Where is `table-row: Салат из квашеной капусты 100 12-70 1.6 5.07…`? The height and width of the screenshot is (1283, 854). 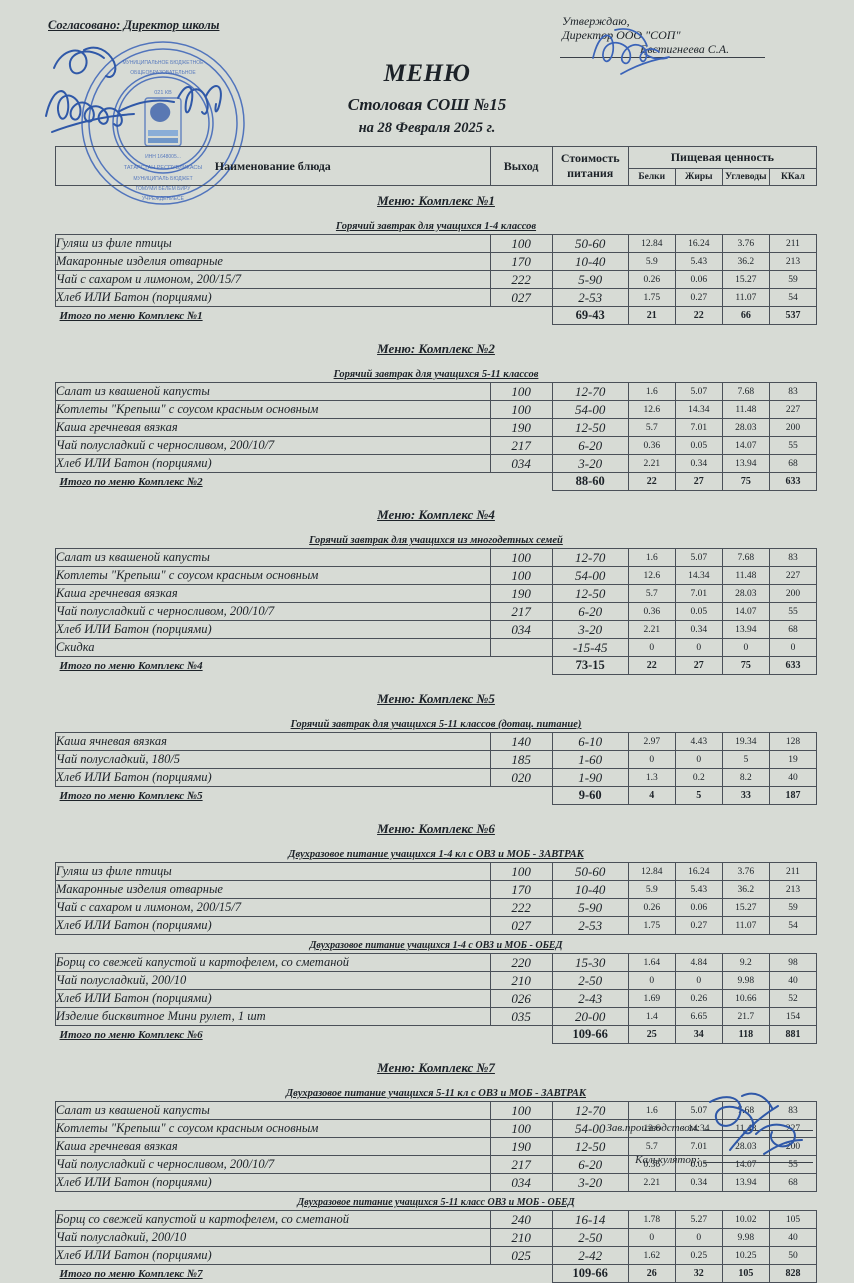
table-row: Салат из квашеной капусты 100 12-70 1.6 5.07… is located at coordinates (436, 391).